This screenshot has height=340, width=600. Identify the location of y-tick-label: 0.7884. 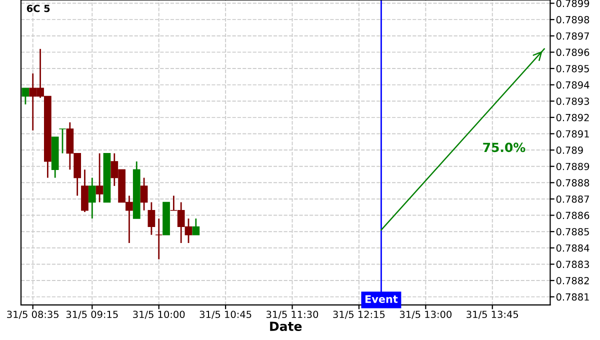
(573, 248).